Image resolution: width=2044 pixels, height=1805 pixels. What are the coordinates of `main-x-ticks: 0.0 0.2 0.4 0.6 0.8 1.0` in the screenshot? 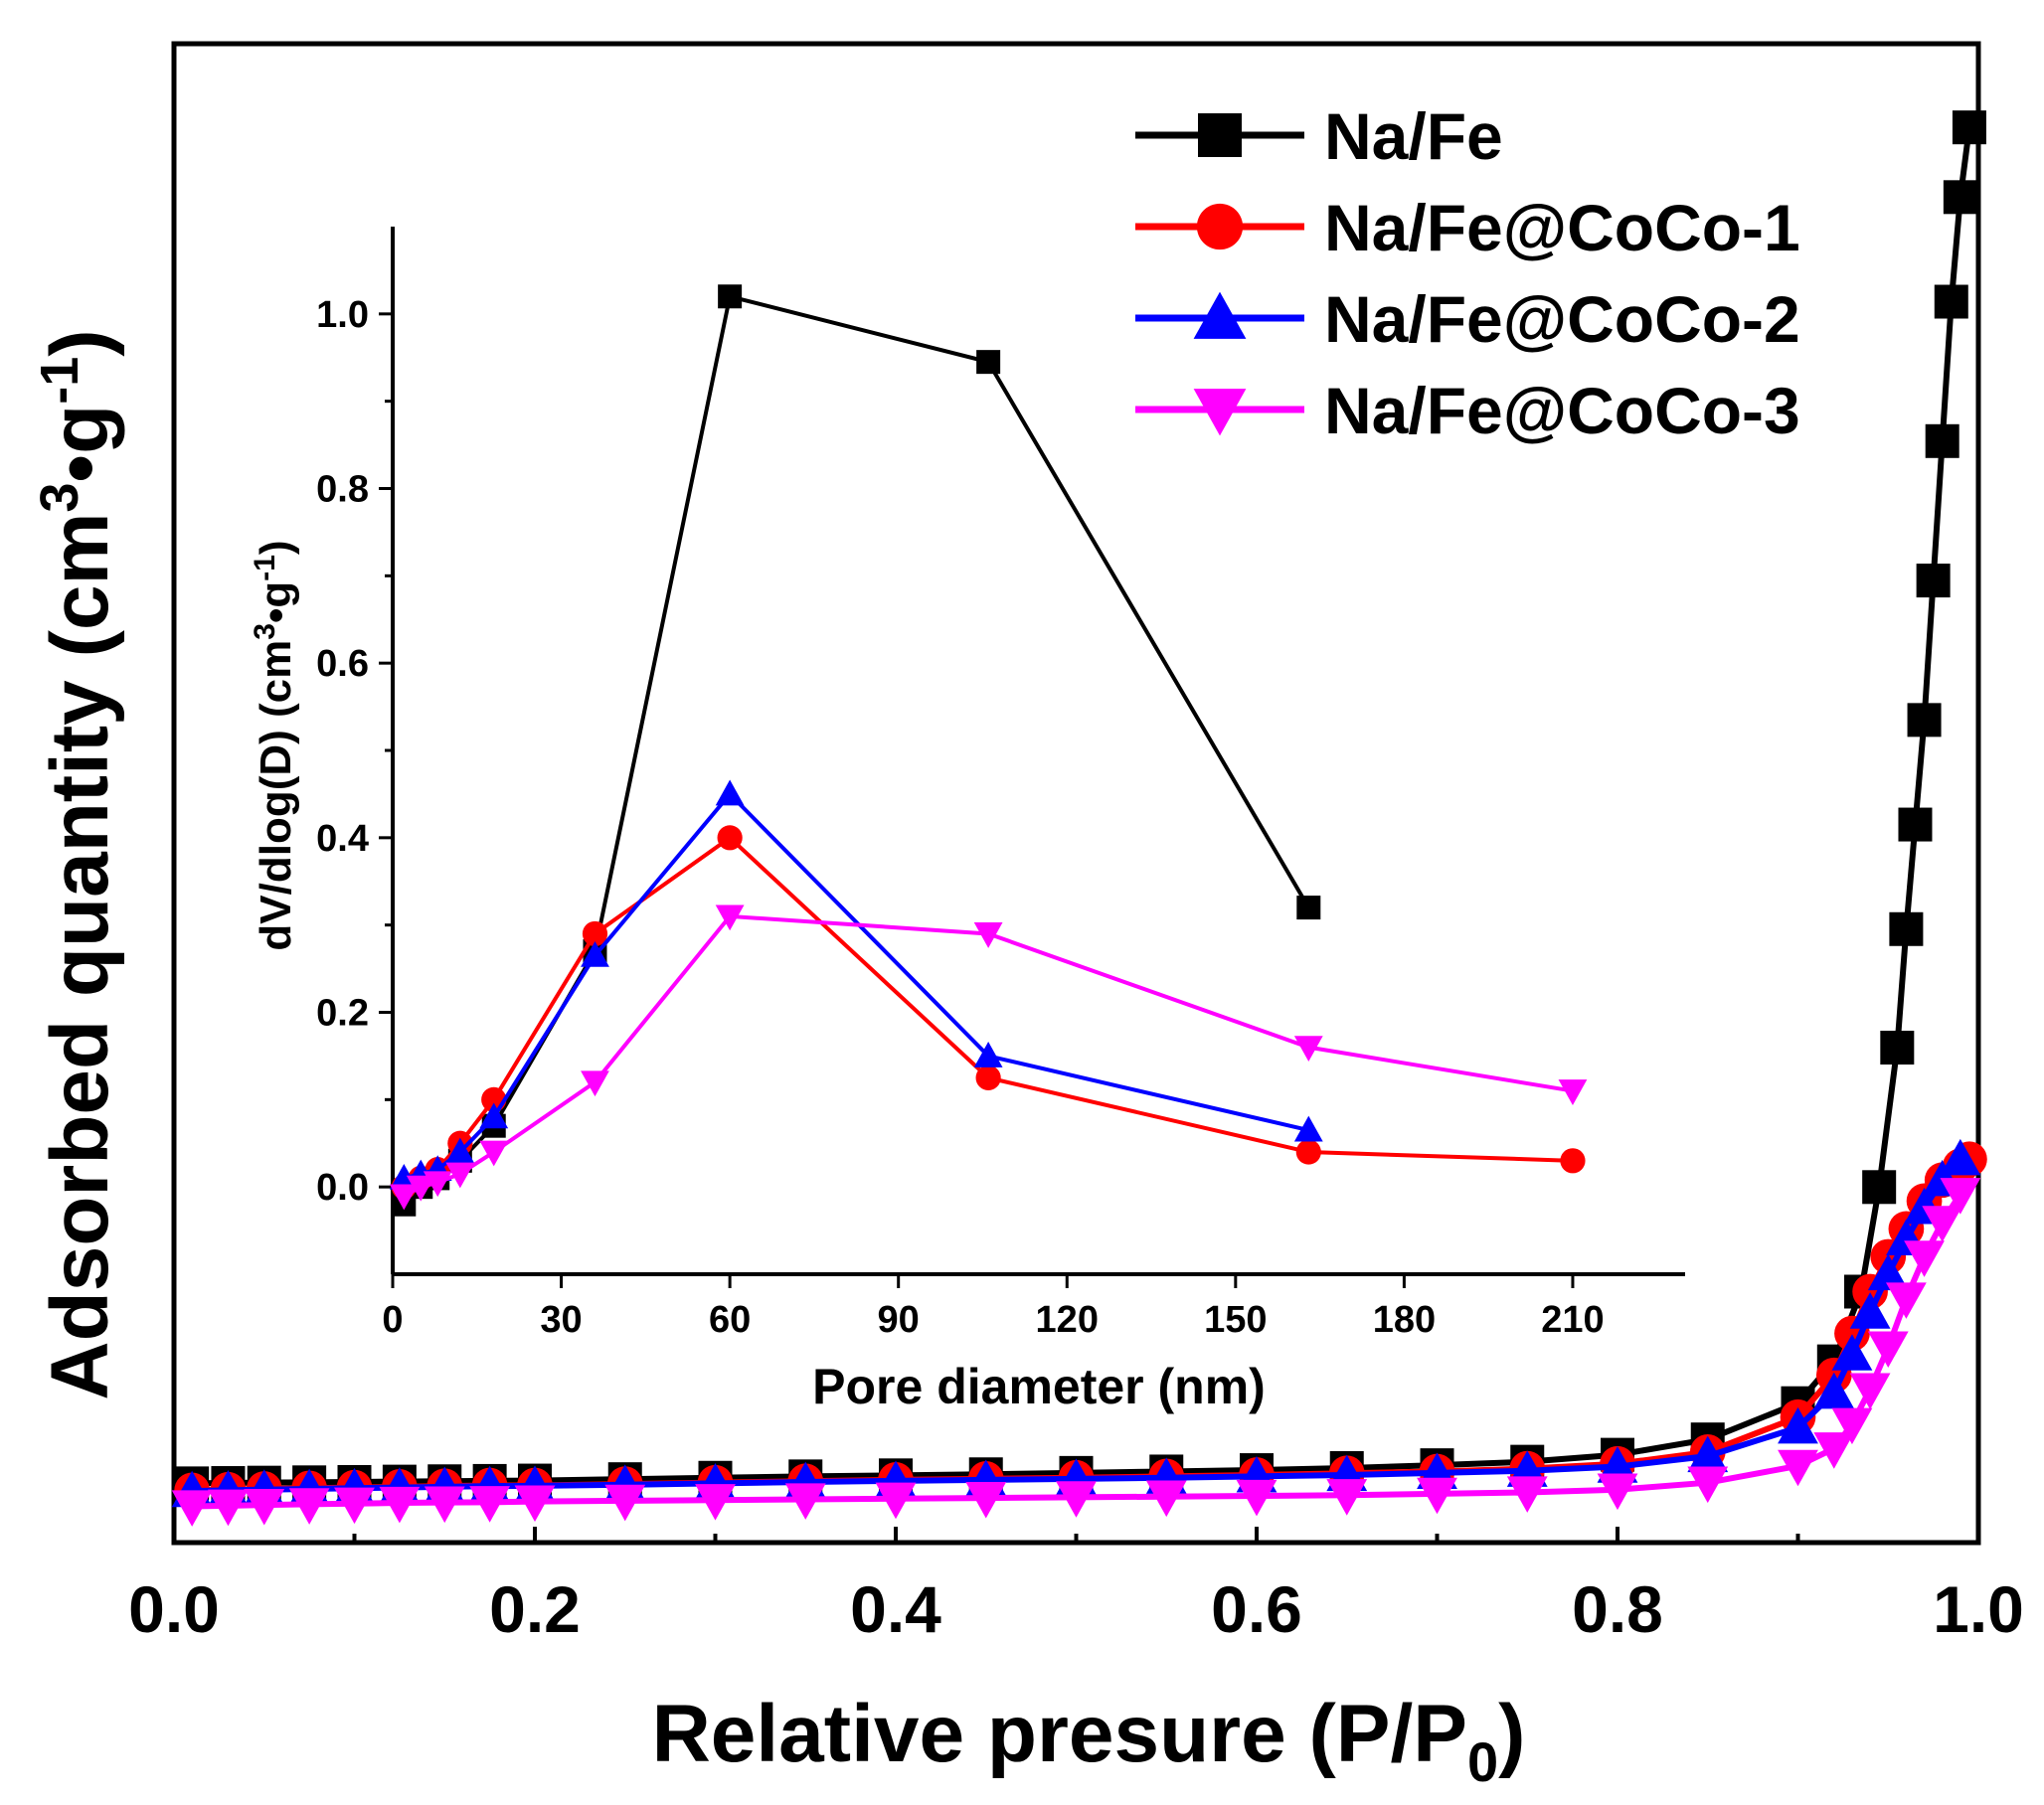 It's located at (1076, 1586).